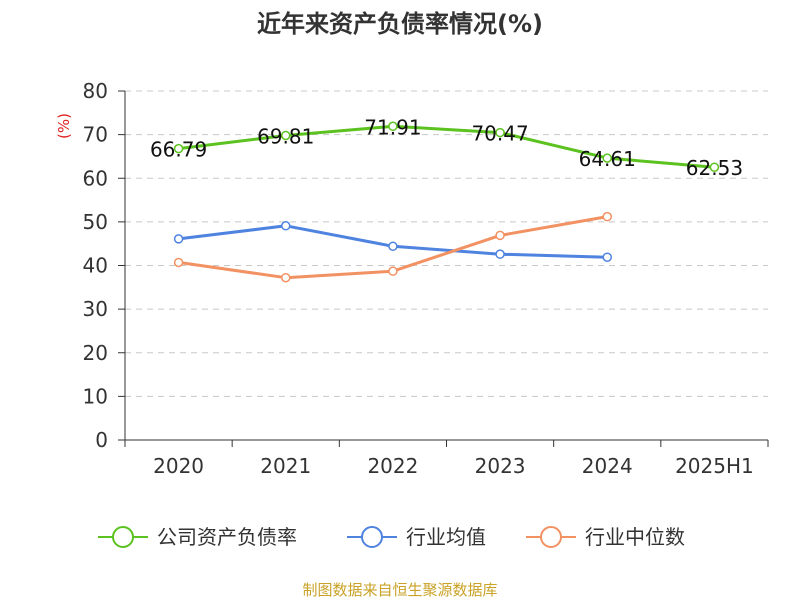  What do you see at coordinates (95, 222) in the screenshot?
I see `y-tick-label: 50` at bounding box center [95, 222].